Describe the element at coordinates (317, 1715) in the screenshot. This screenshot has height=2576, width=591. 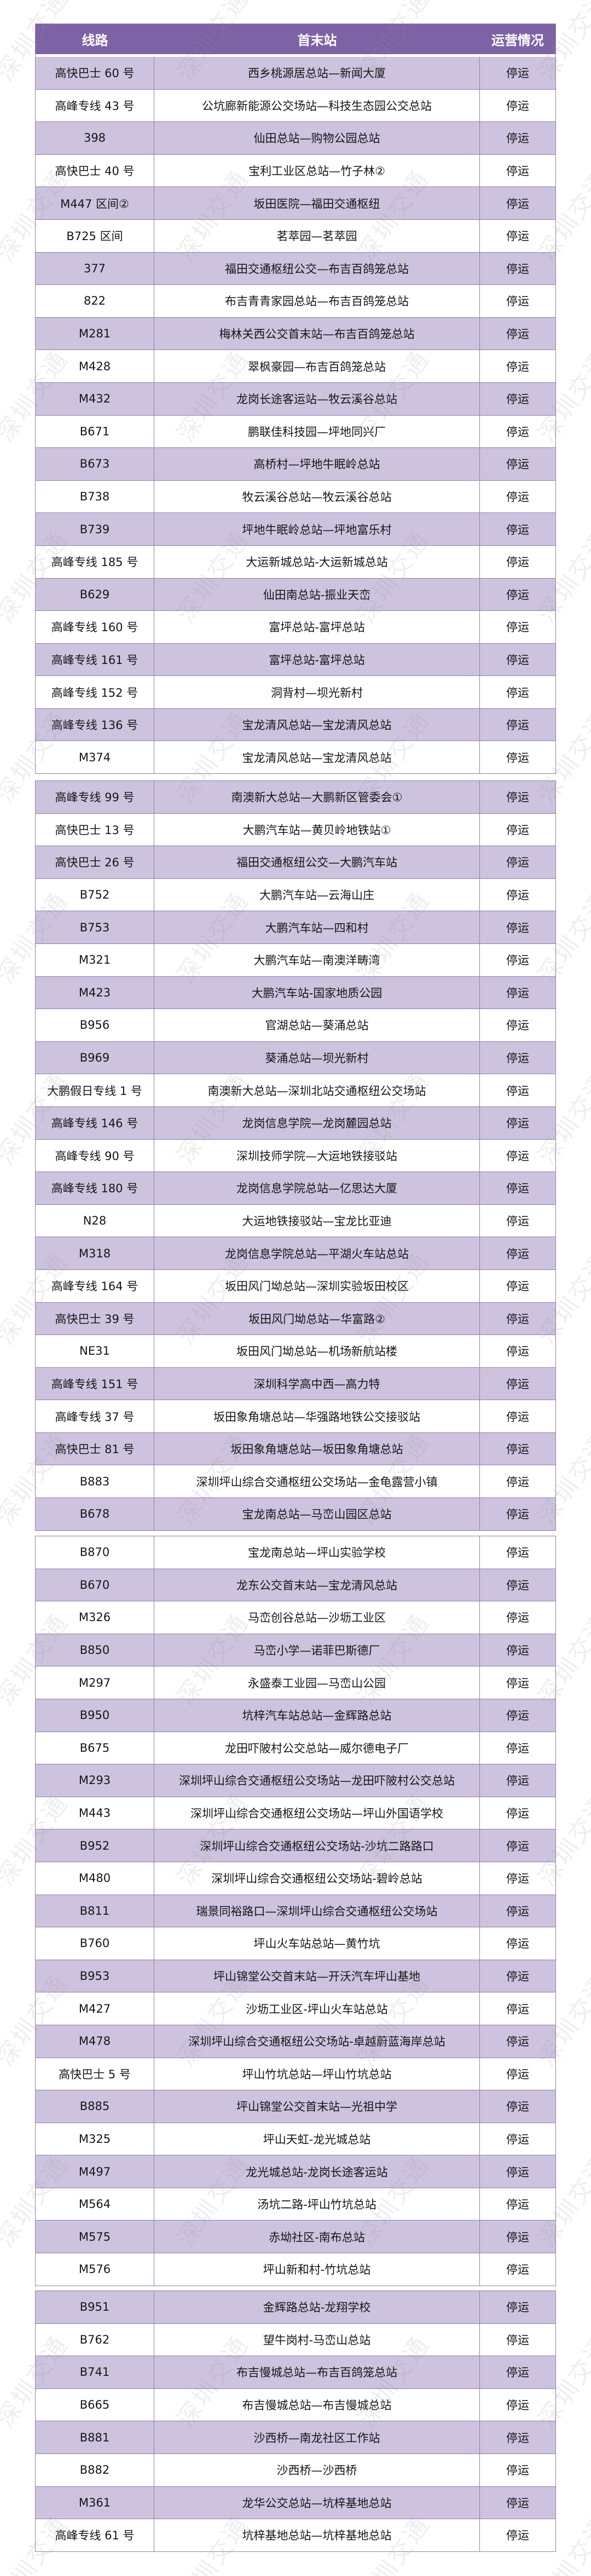
I see `terminals-cell: 坑梓汽车站总站—金辉路总站` at that location.